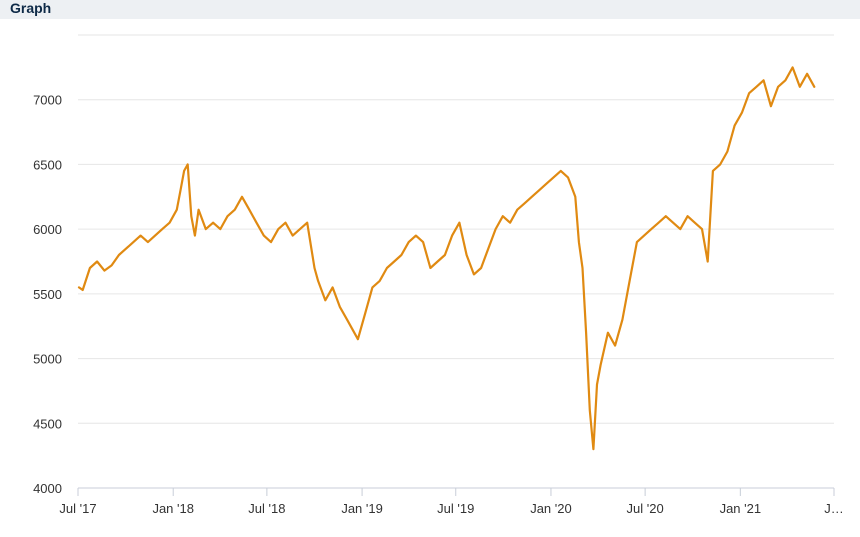 The image size is (860, 537). I want to click on x-tick-label: Jul '19, so click(455, 508).